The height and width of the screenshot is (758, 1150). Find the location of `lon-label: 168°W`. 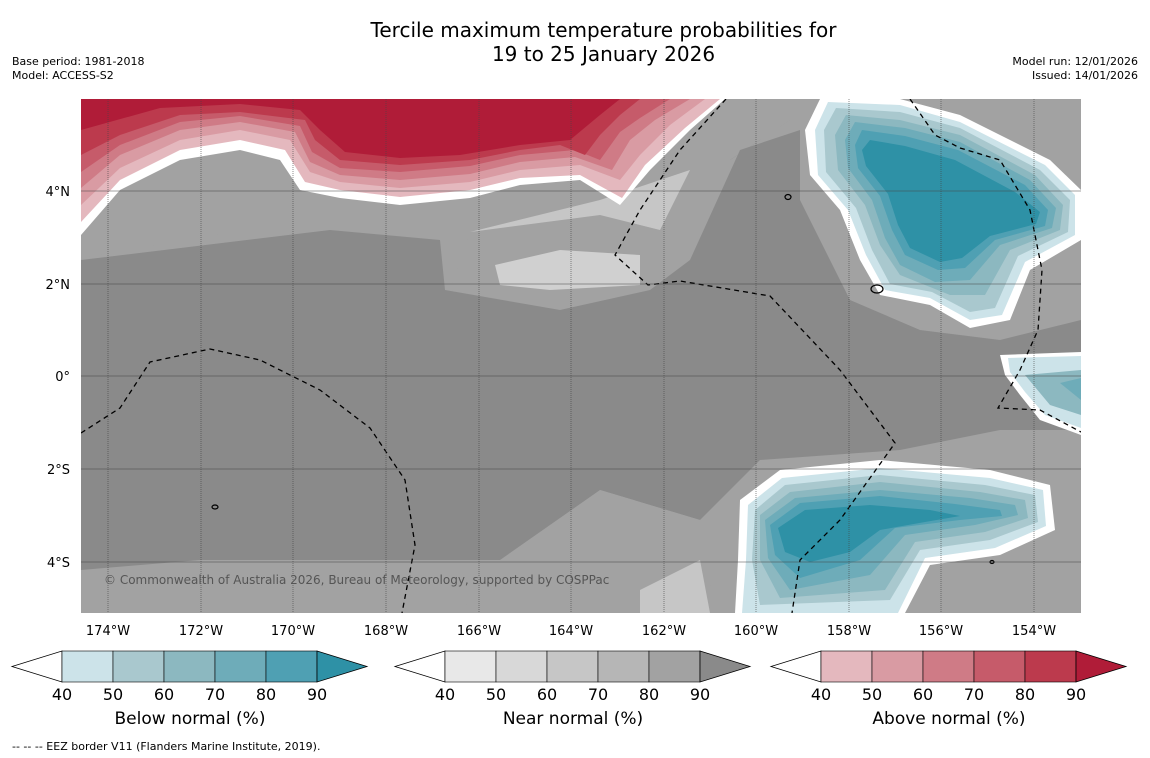

lon-label: 168°W is located at coordinates (386, 631).